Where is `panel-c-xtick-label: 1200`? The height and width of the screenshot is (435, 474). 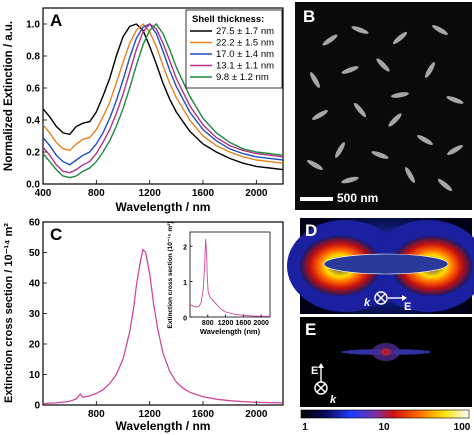 panel-c-xtick-label: 1200 is located at coordinates (150, 414).